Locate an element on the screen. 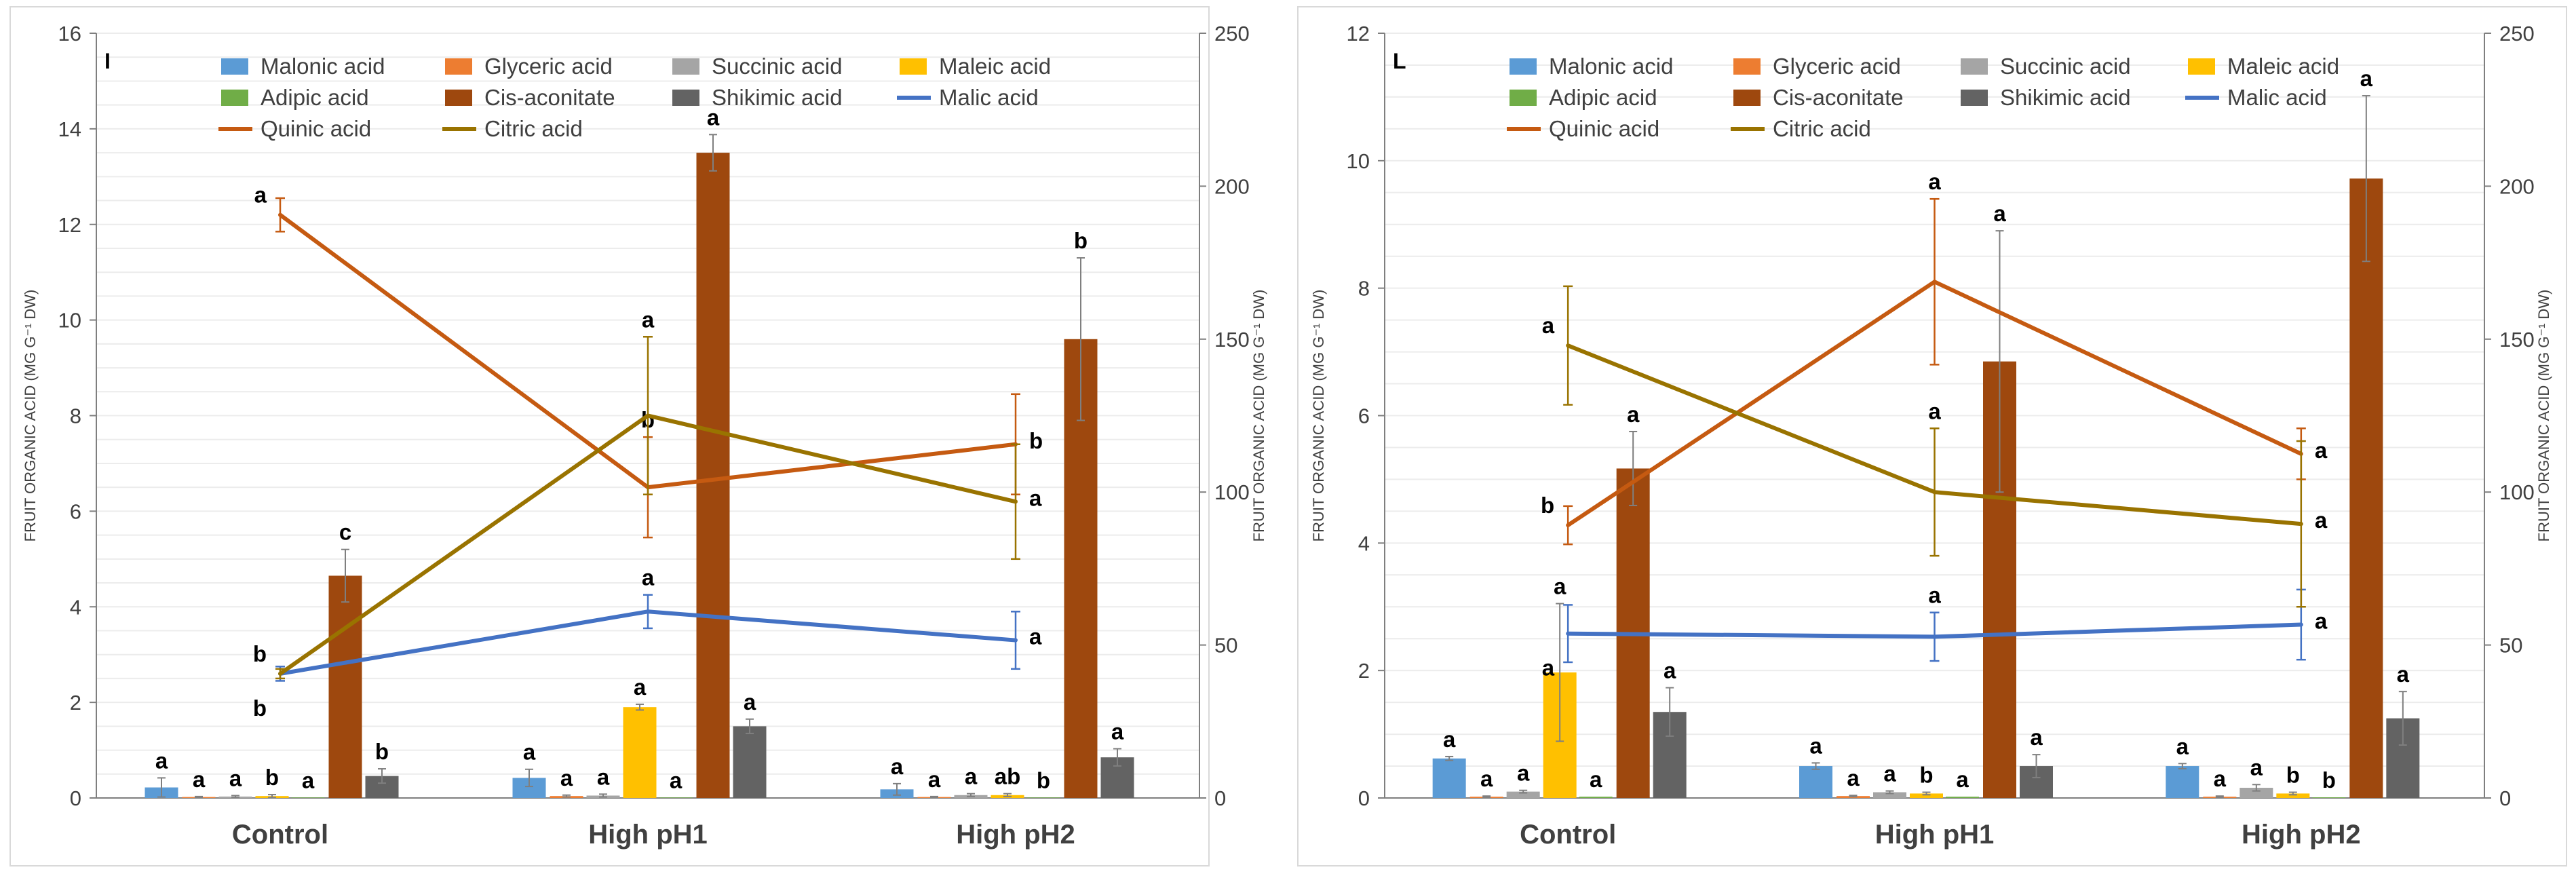 This screenshot has height=876, width=2576. bar-malonic-acid-control is located at coordinates (1449, 778).